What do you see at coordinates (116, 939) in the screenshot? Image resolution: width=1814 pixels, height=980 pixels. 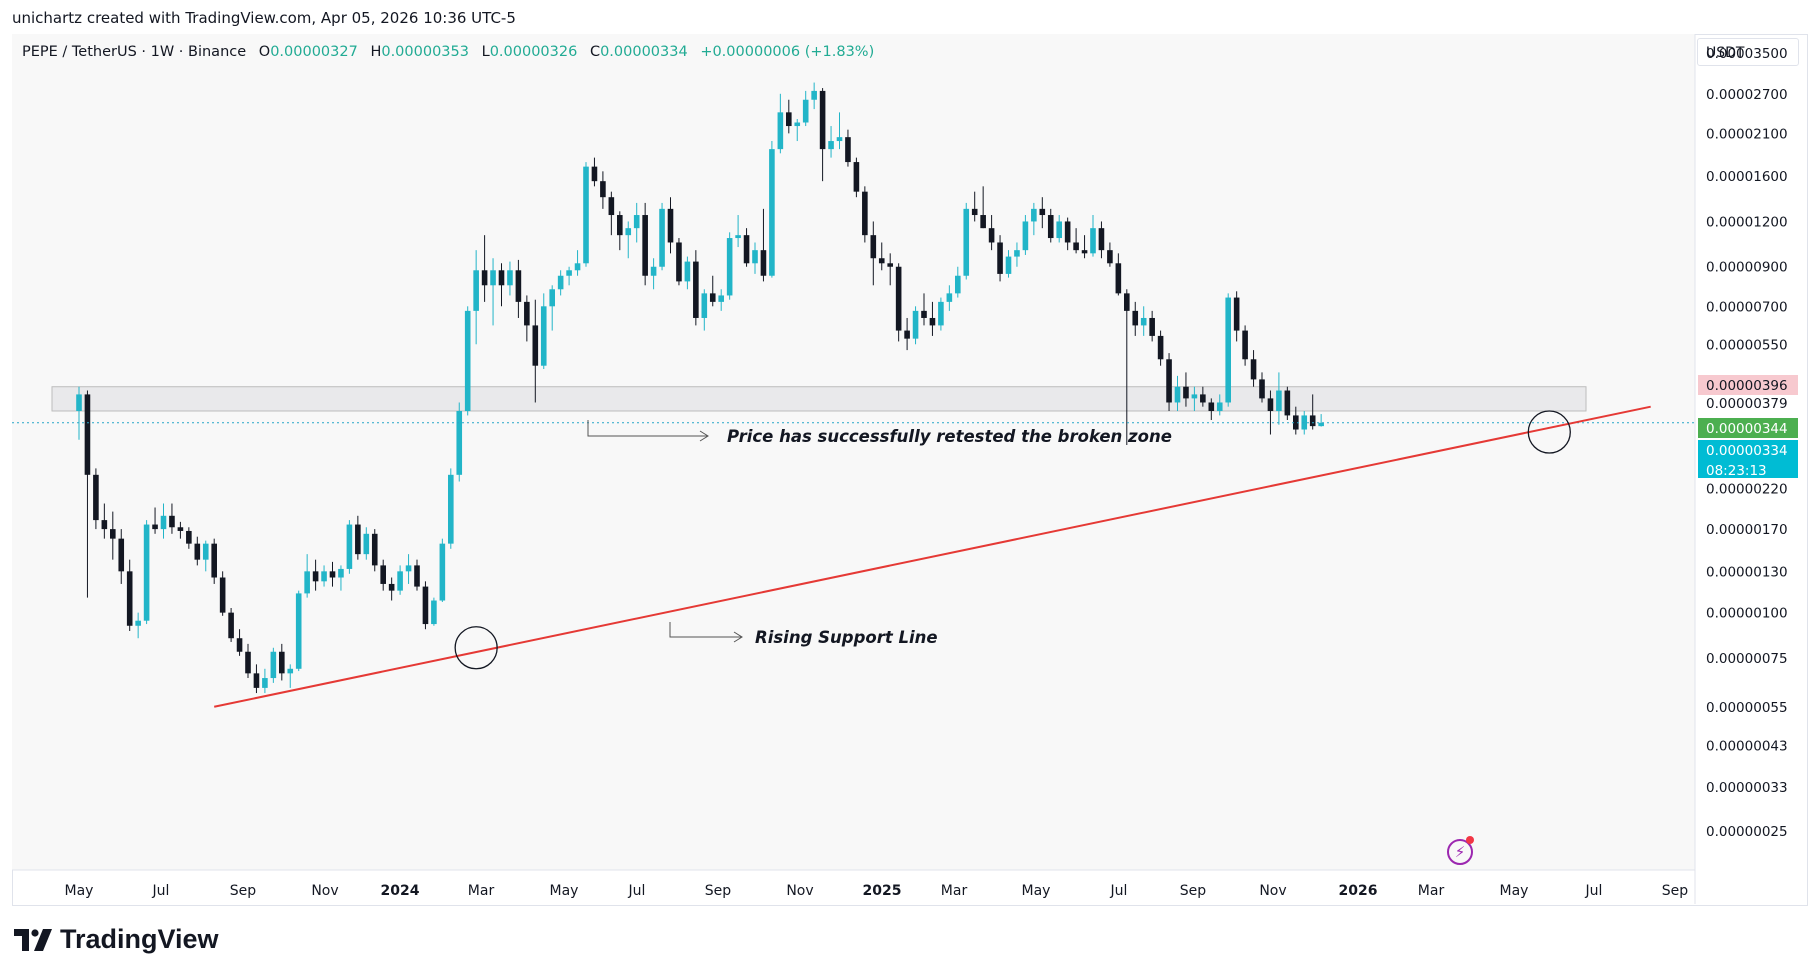 I see `tradingview-logo: TradingView` at bounding box center [116, 939].